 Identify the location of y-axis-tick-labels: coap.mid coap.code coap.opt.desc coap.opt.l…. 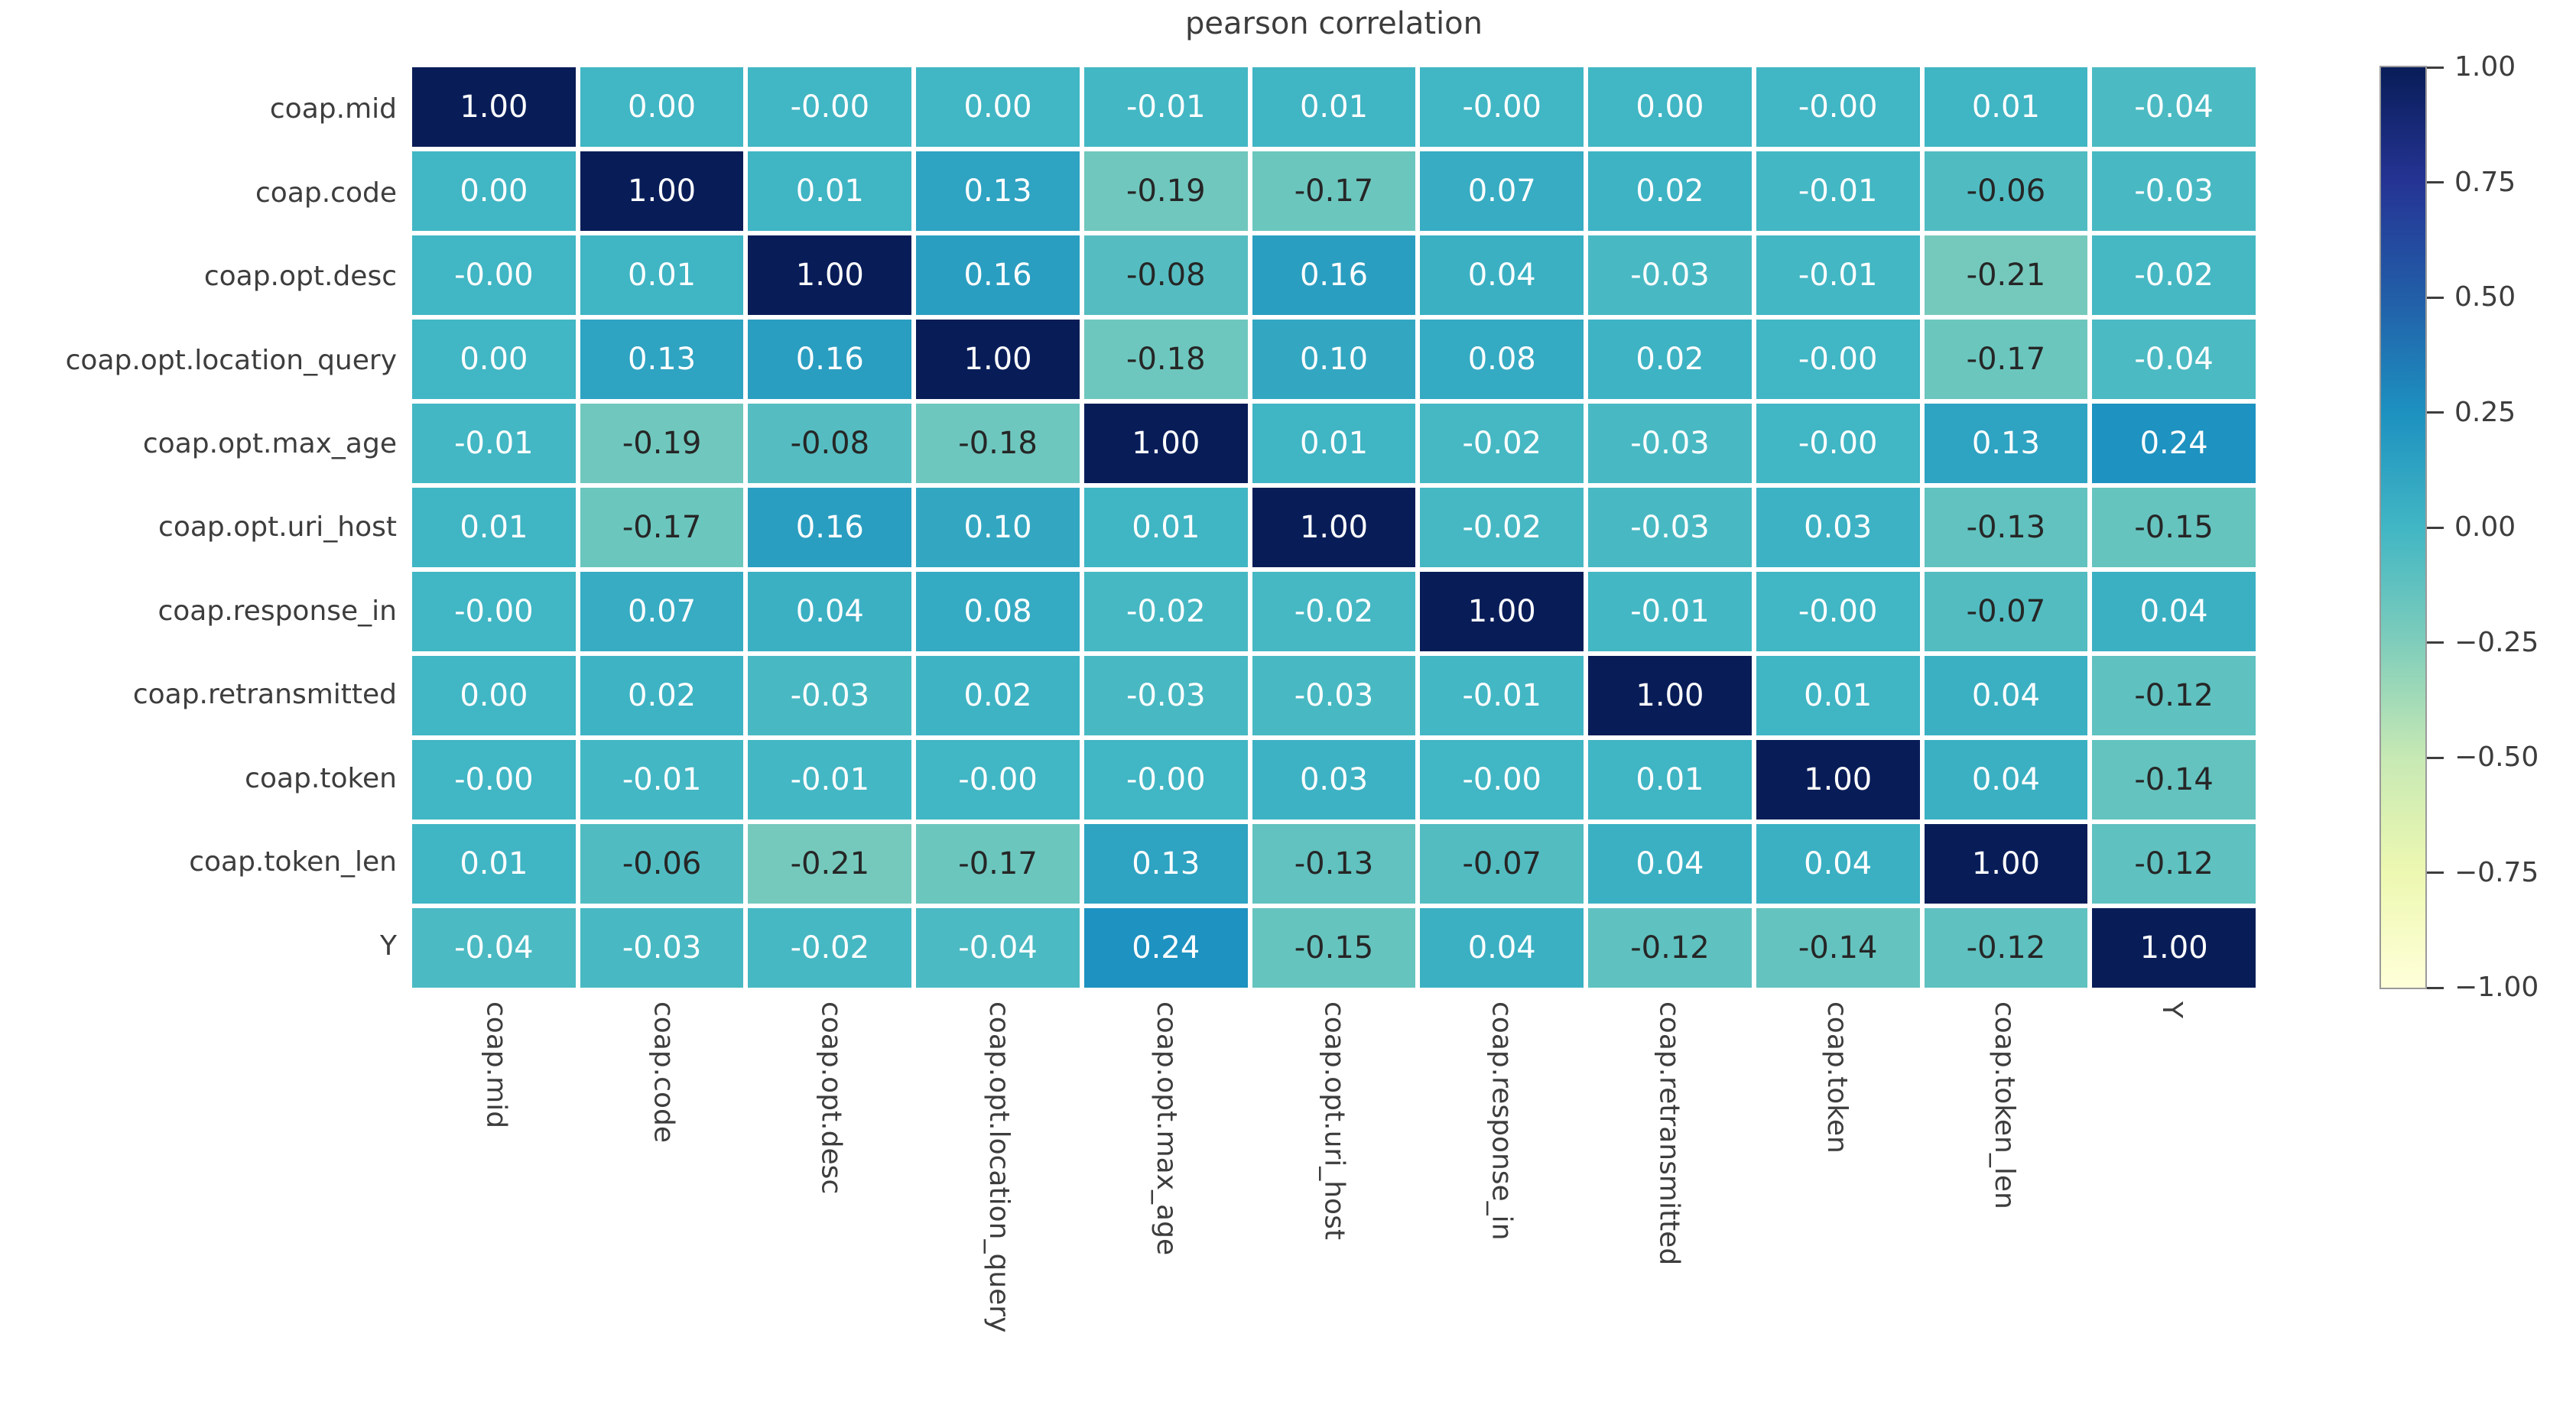
(198, 527).